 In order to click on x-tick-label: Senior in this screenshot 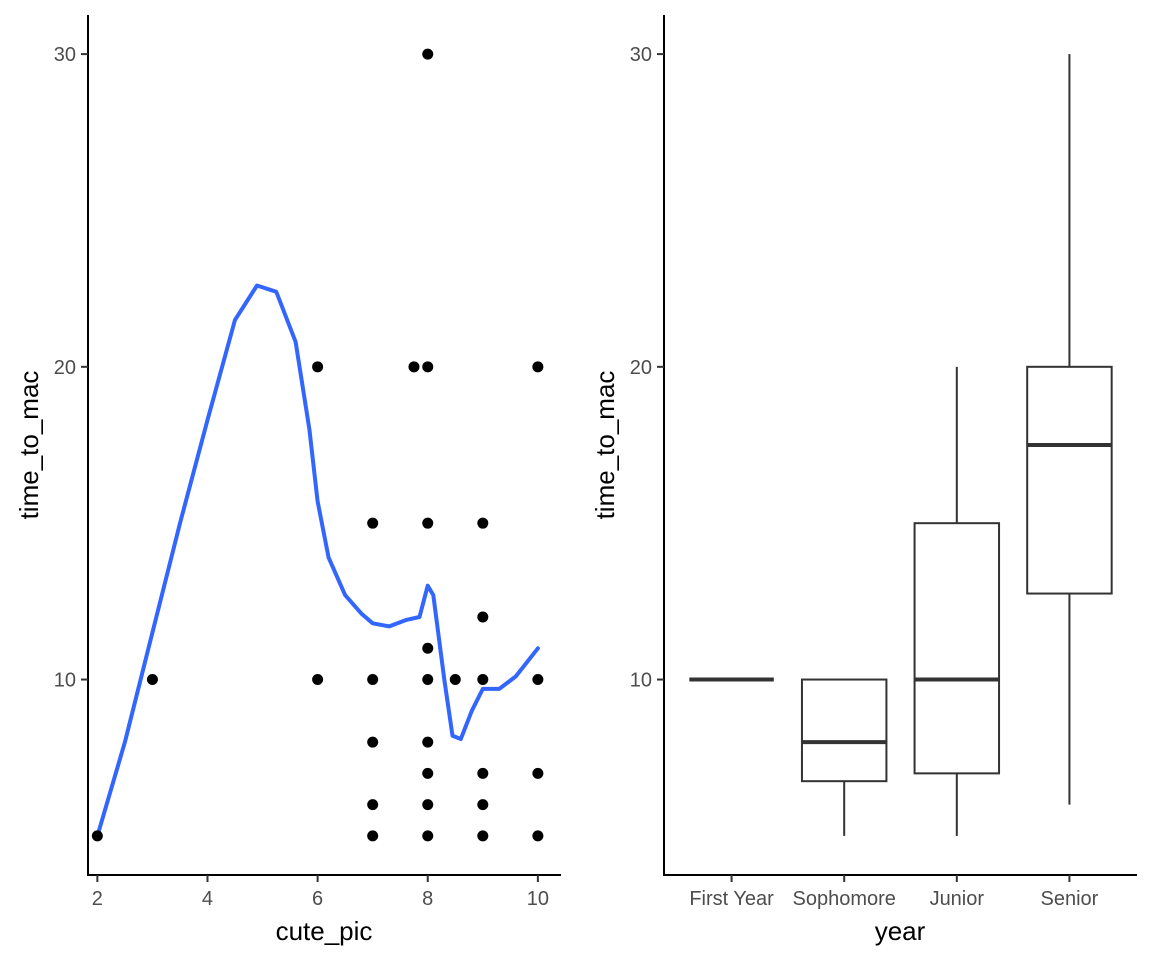, I will do `click(1070, 899)`.